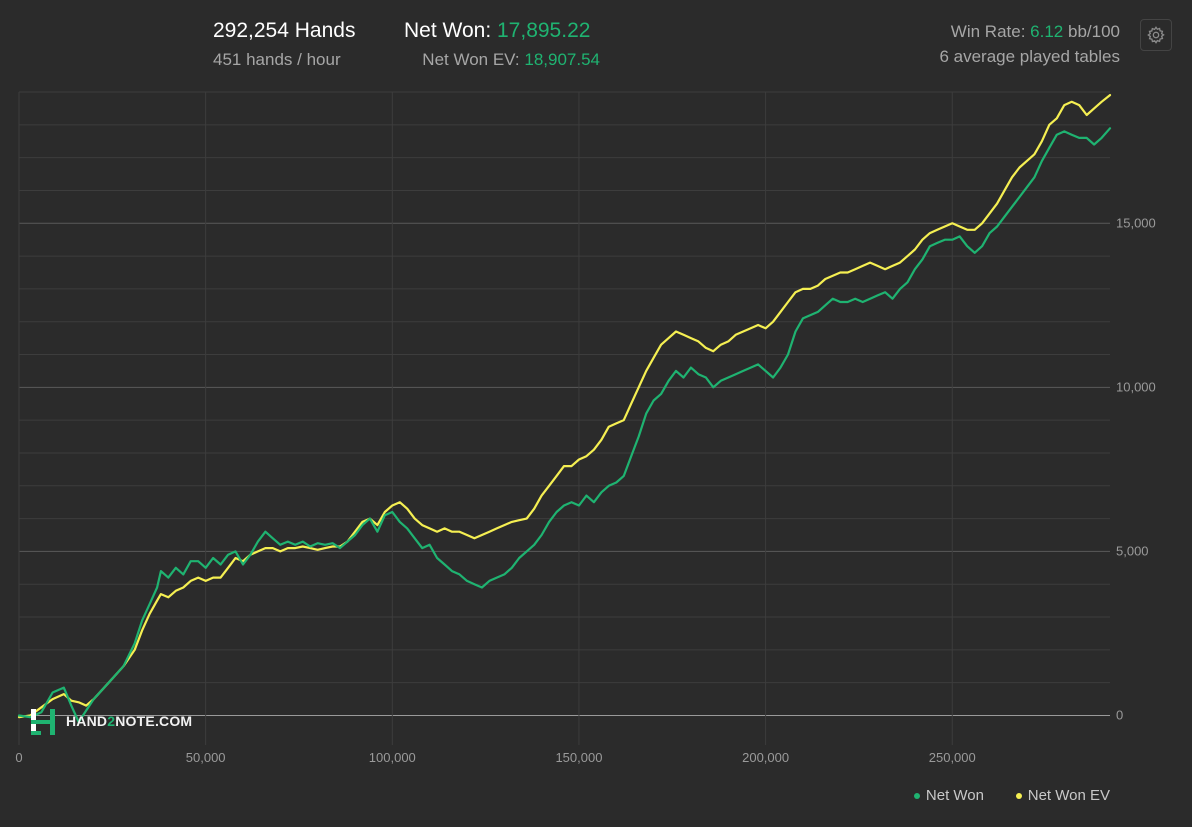  Describe the element at coordinates (471, 59) in the screenshot. I see `net-won-ev-label: Net Won EV:` at that location.